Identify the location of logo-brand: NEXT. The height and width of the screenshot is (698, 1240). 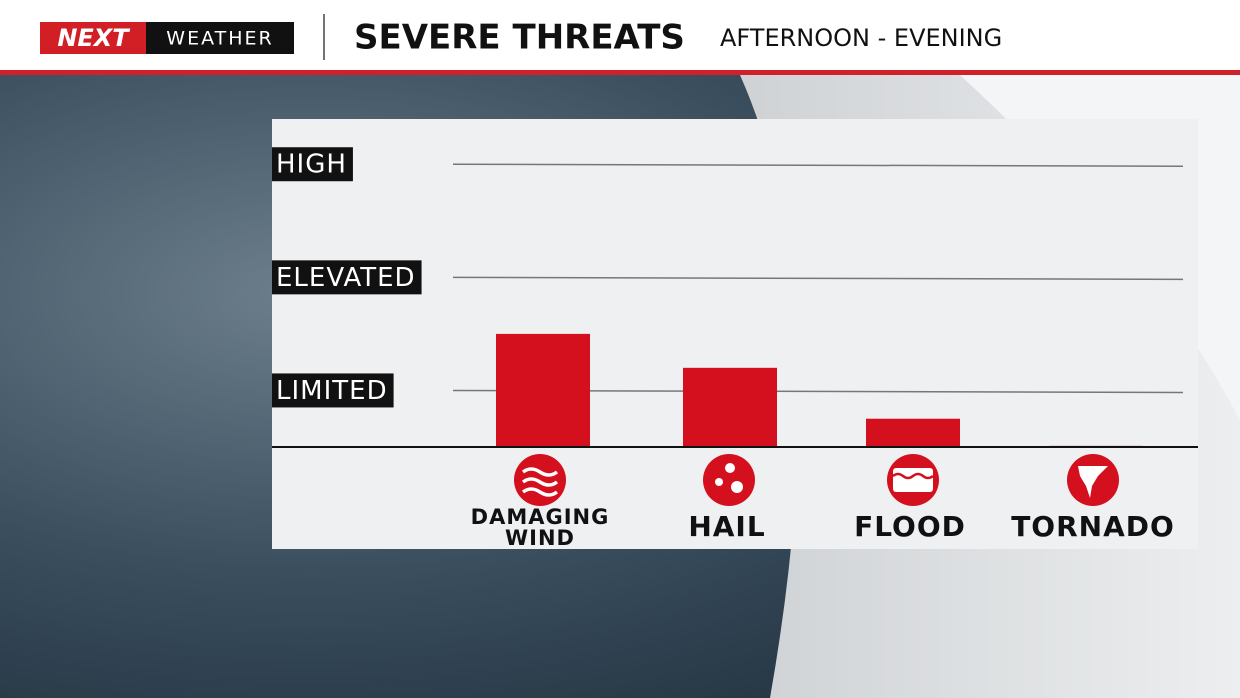
(93, 38).